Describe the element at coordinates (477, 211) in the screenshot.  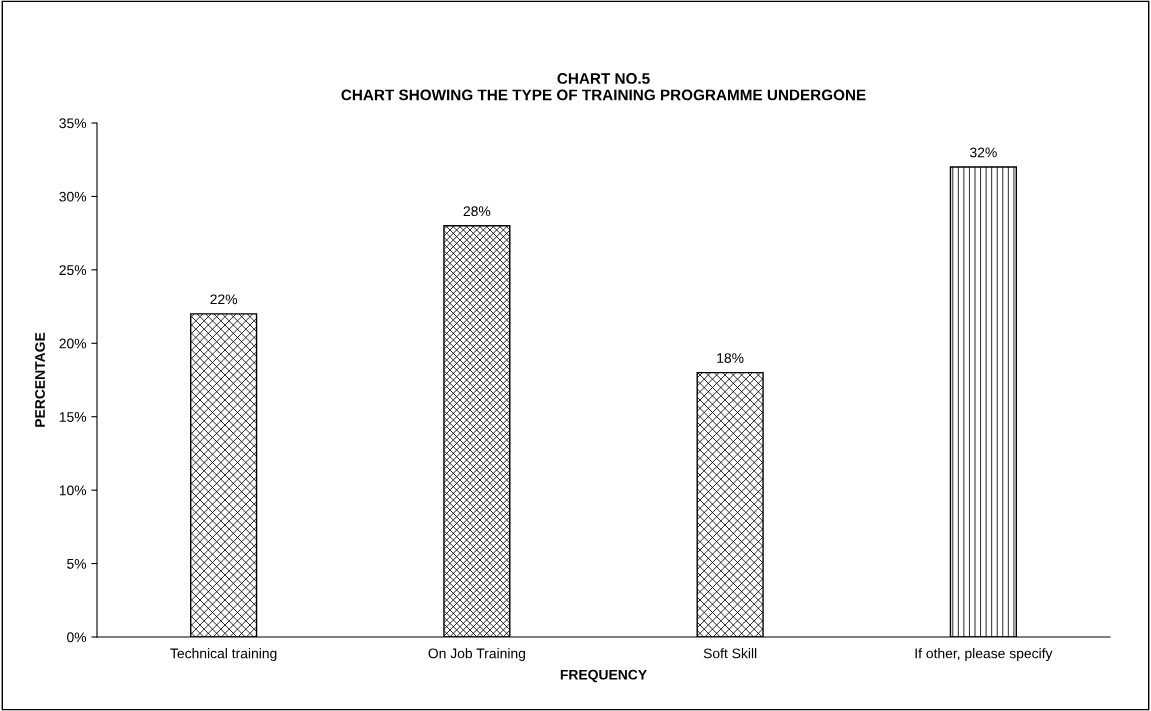
I see `data-label: 28%` at that location.